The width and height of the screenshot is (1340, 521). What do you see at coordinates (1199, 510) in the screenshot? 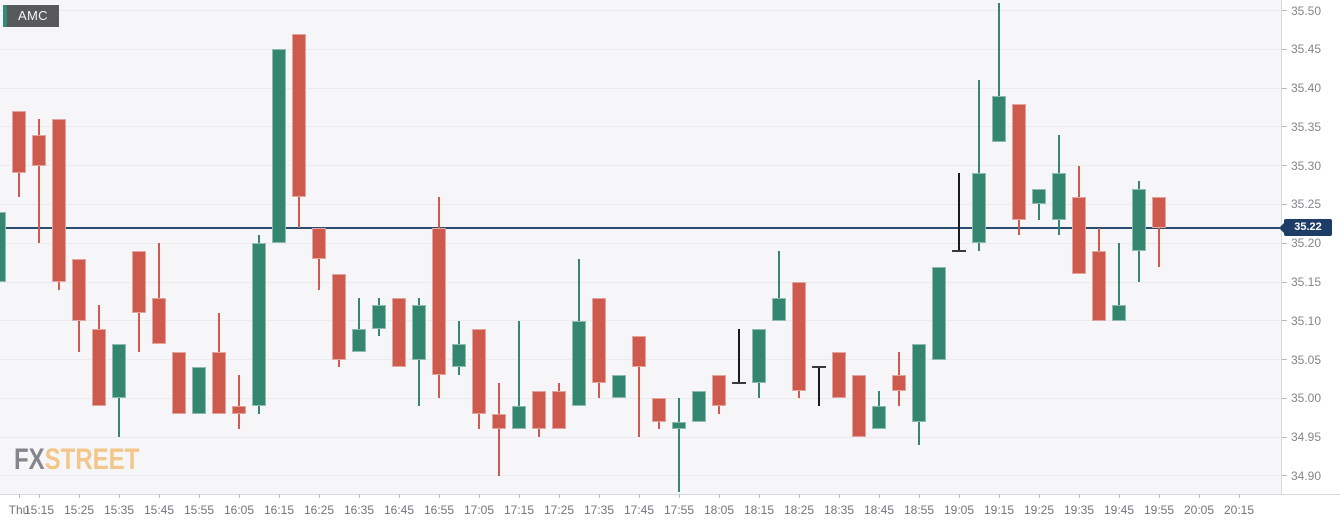
I see `x-axis-label: 20:05` at bounding box center [1199, 510].